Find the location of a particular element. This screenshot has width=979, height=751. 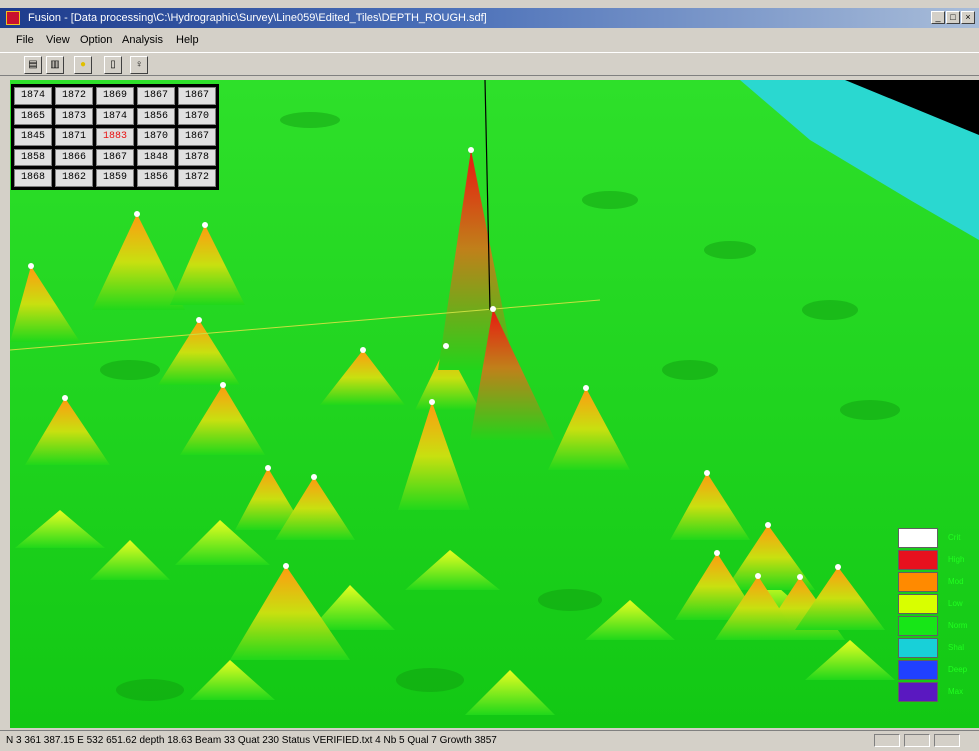

menu-option: Option is located at coordinates (96, 40).